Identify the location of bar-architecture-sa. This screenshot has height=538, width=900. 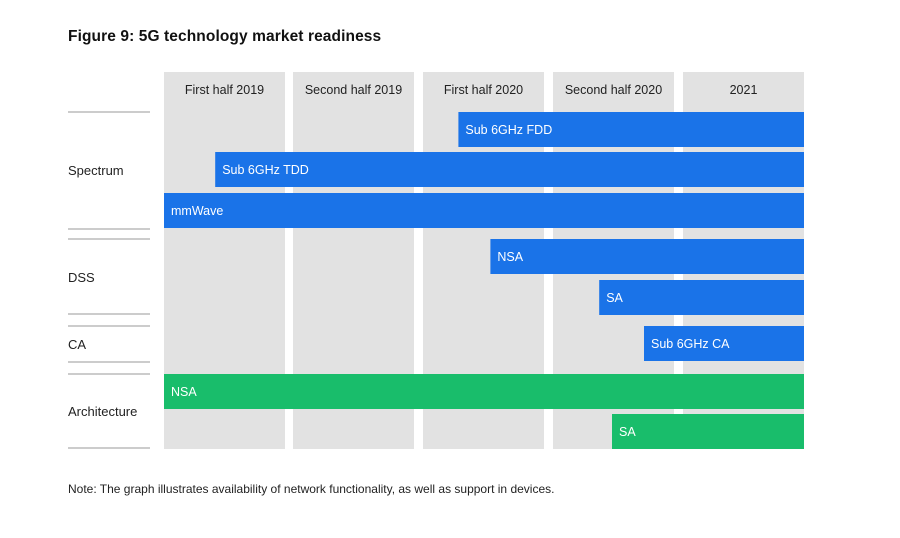
(708, 431).